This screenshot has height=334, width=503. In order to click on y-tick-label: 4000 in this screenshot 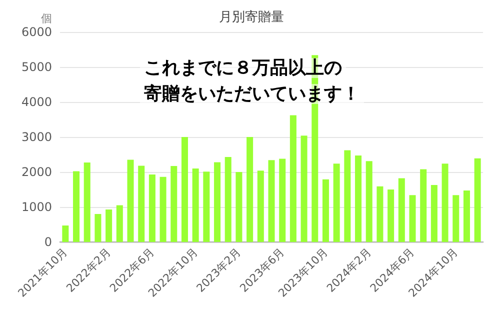, I will do `click(36, 102)`.